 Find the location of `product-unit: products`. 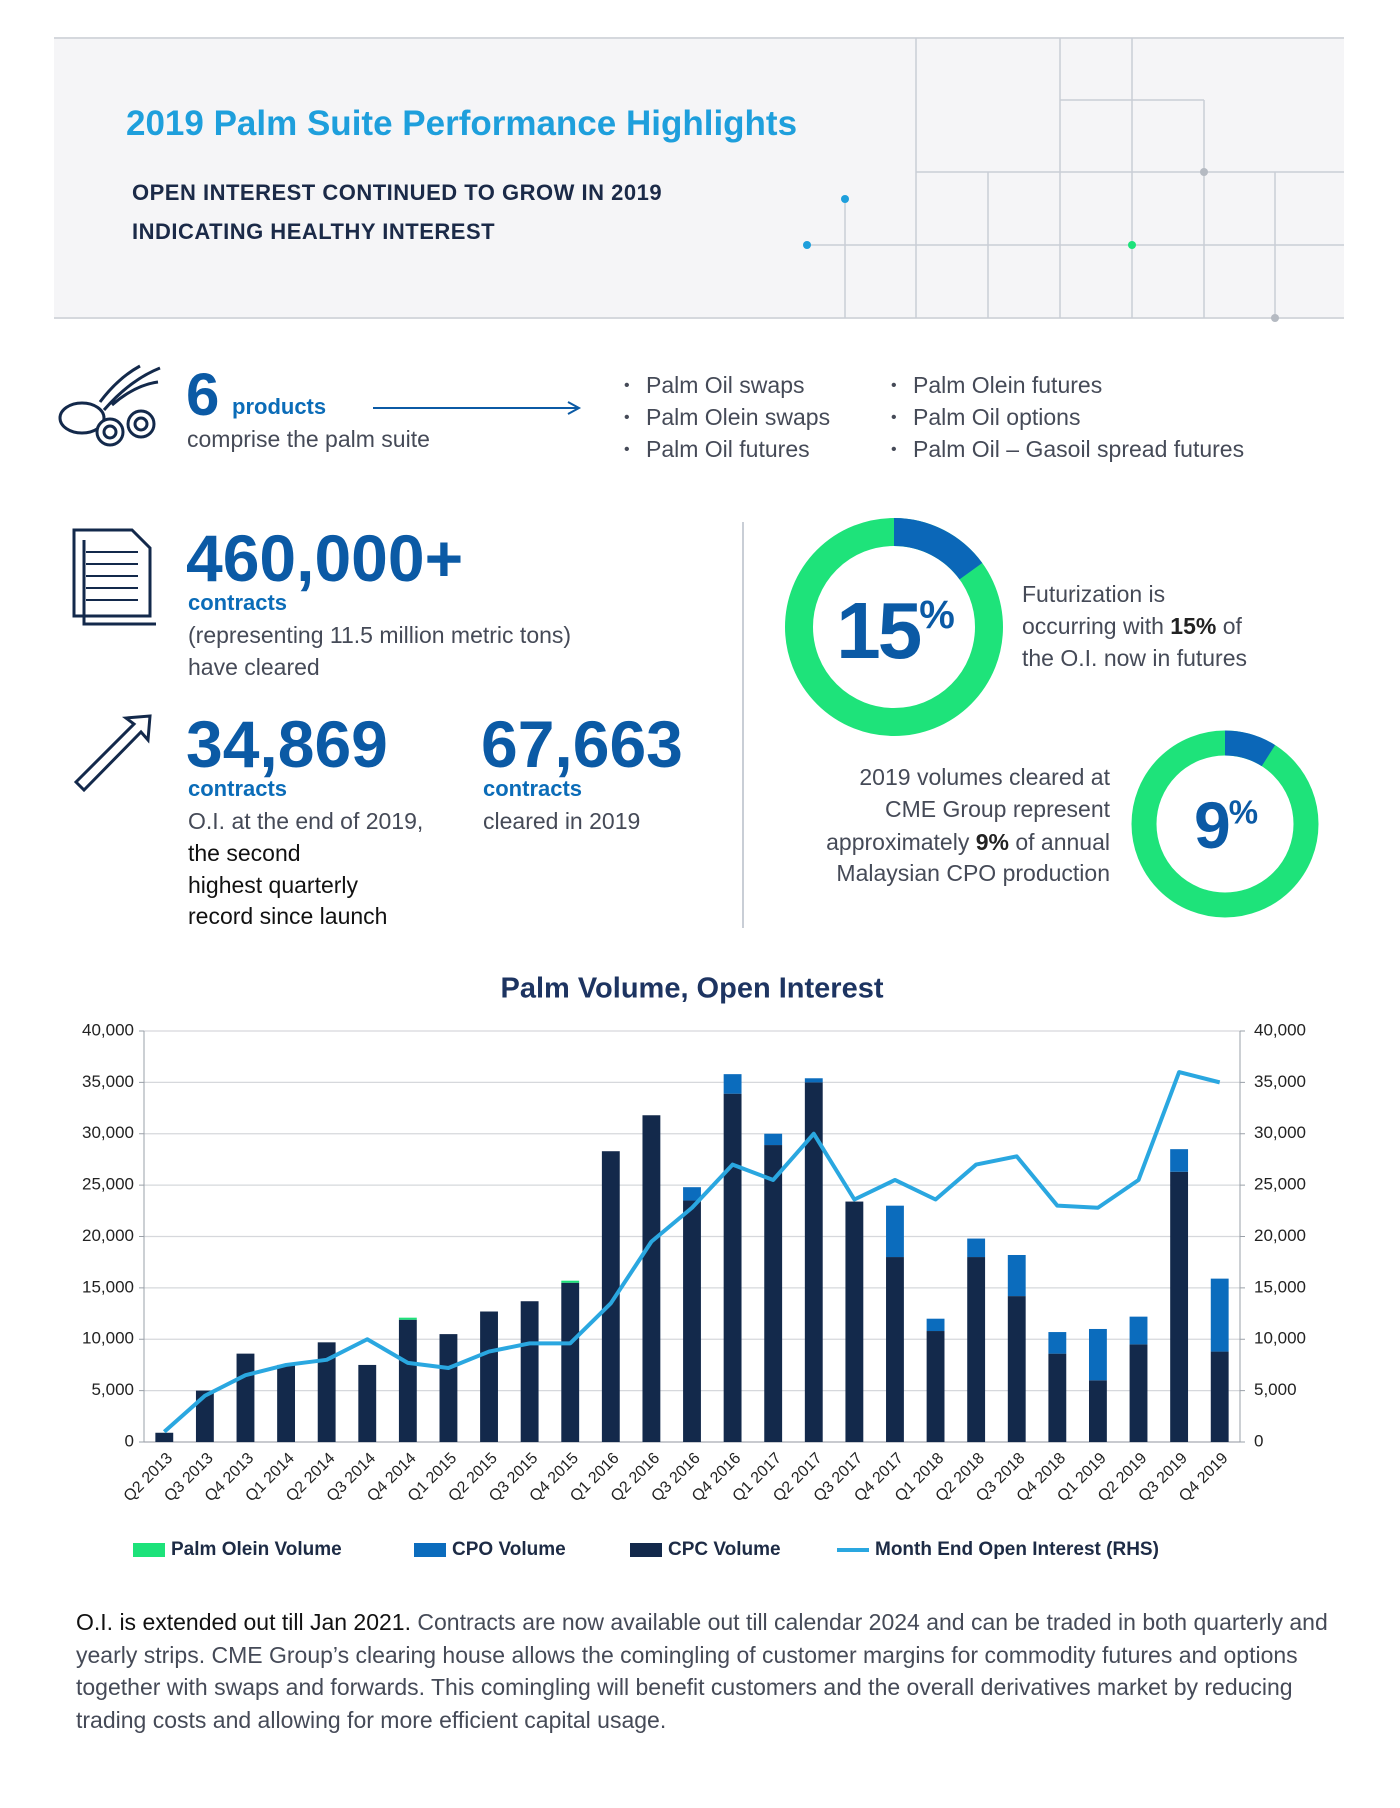

product-unit: products is located at coordinates (279, 406).